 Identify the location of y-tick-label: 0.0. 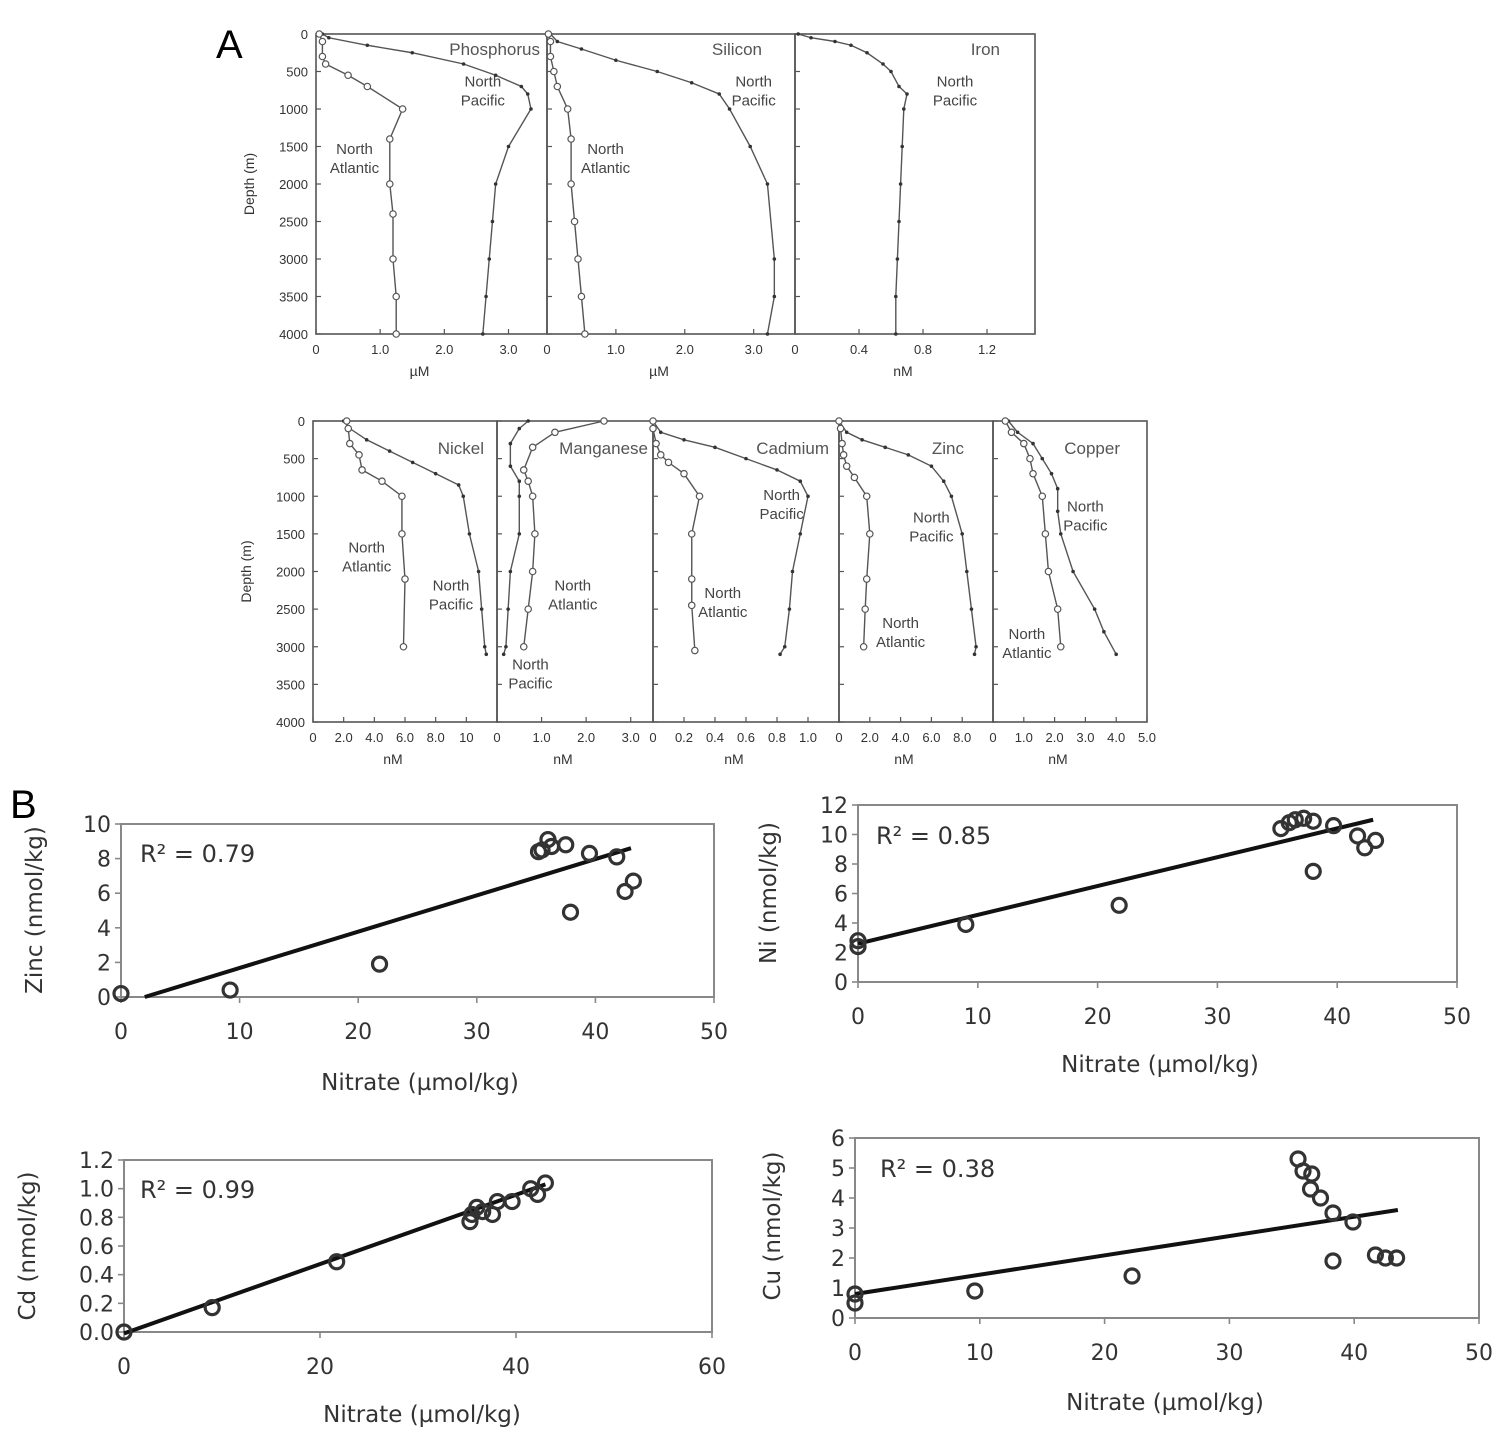
(96, 1333).